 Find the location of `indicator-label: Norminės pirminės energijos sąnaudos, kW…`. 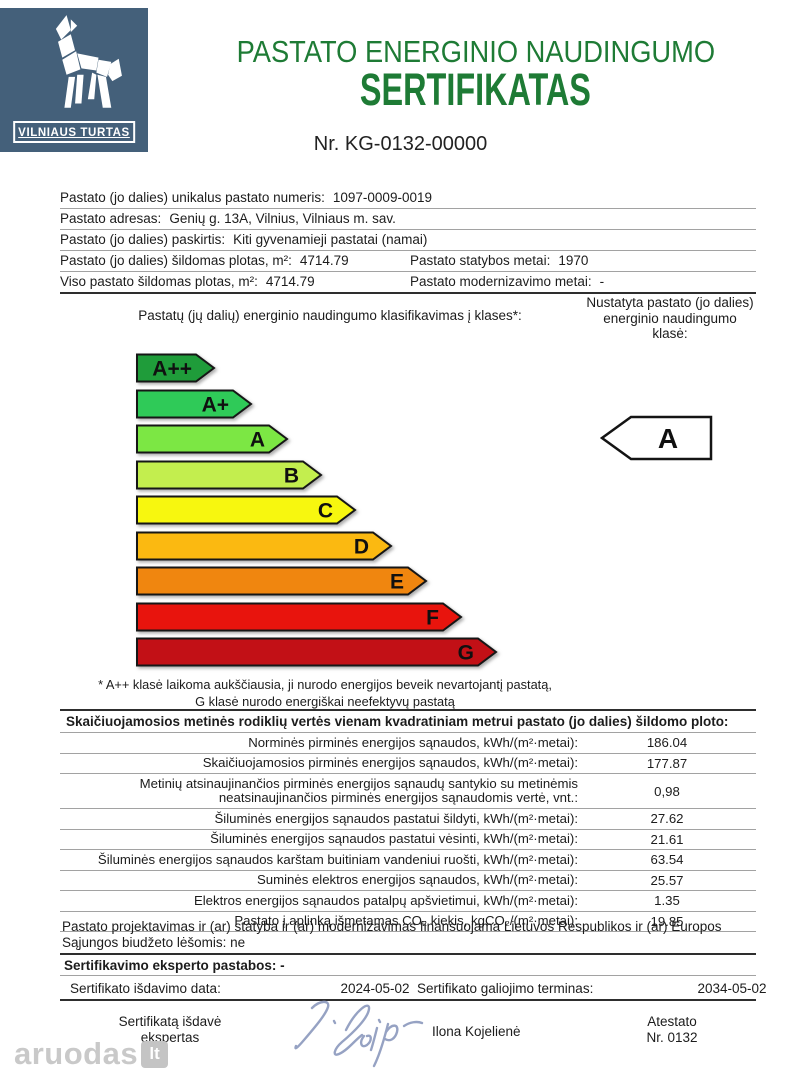

indicator-label: Norminės pirminės energijos sąnaudos, kW… is located at coordinates (413, 742).